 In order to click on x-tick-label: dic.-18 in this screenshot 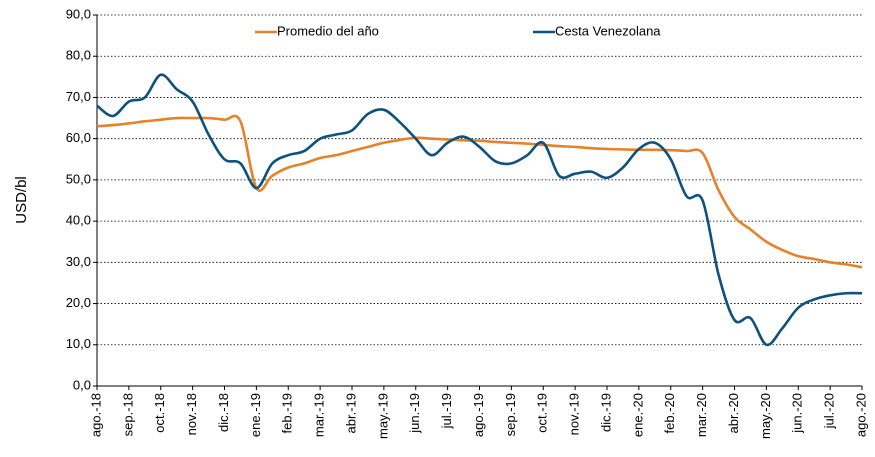, I will do `click(223, 412)`.